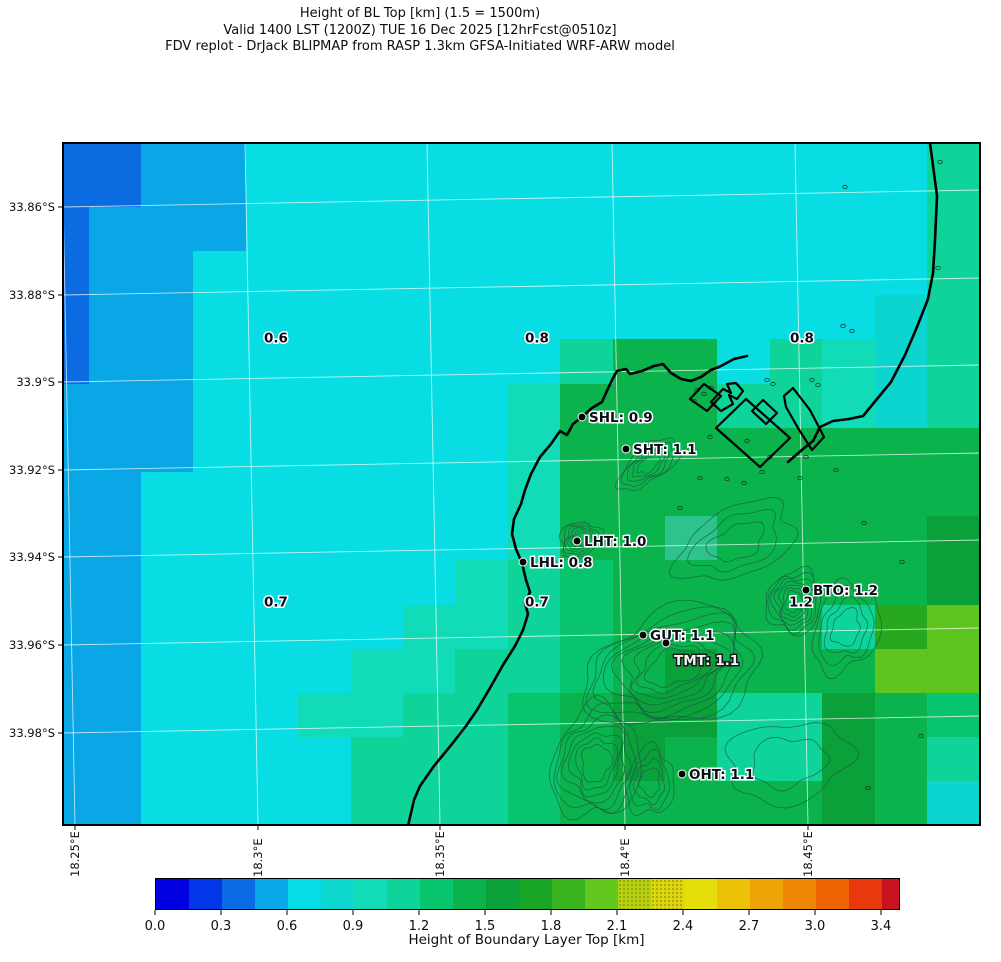  Describe the element at coordinates (579, 538) in the screenshot. I see `terrain-contour-lions-head` at that location.